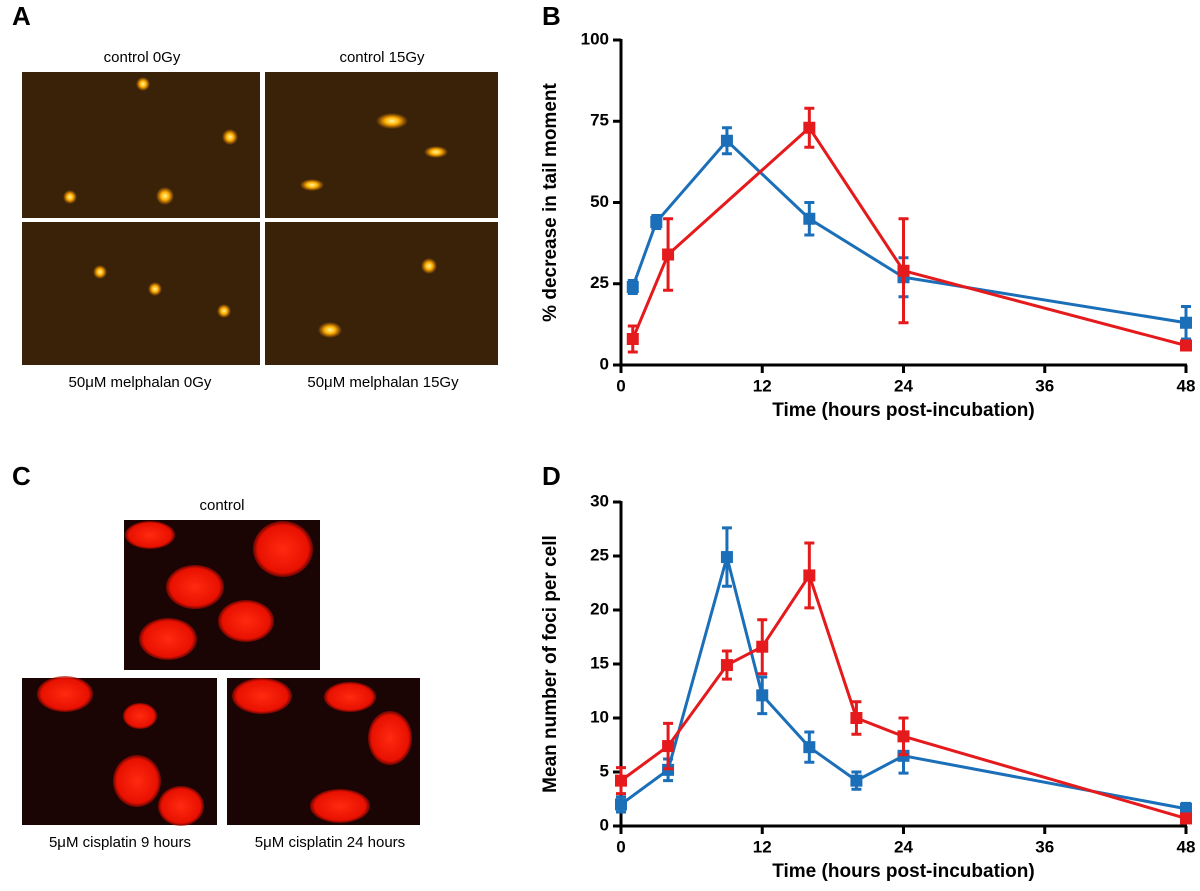  What do you see at coordinates (120, 842) in the screenshot?
I see `image-caption: 5μM cisplatin 9 hours` at bounding box center [120, 842].